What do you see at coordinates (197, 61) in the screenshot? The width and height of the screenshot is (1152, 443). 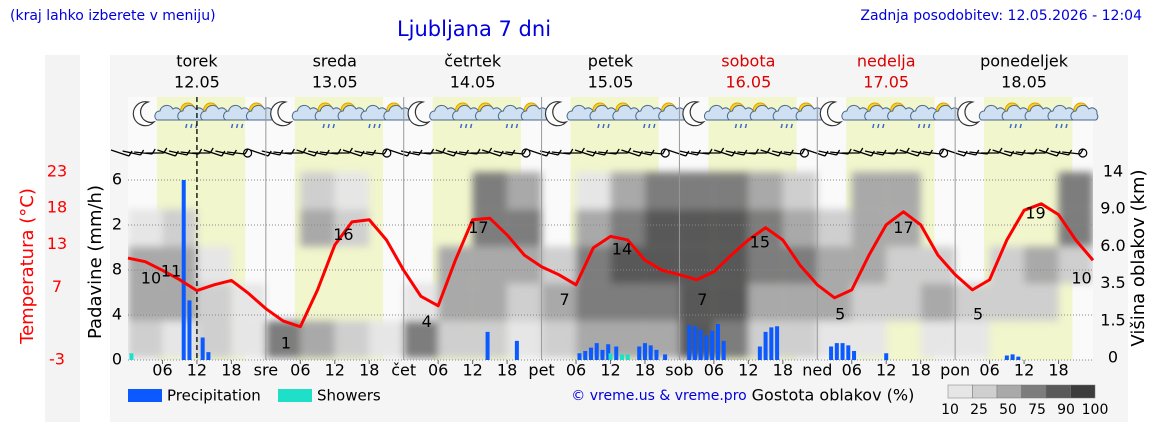 I see `day-name: torek` at bounding box center [197, 61].